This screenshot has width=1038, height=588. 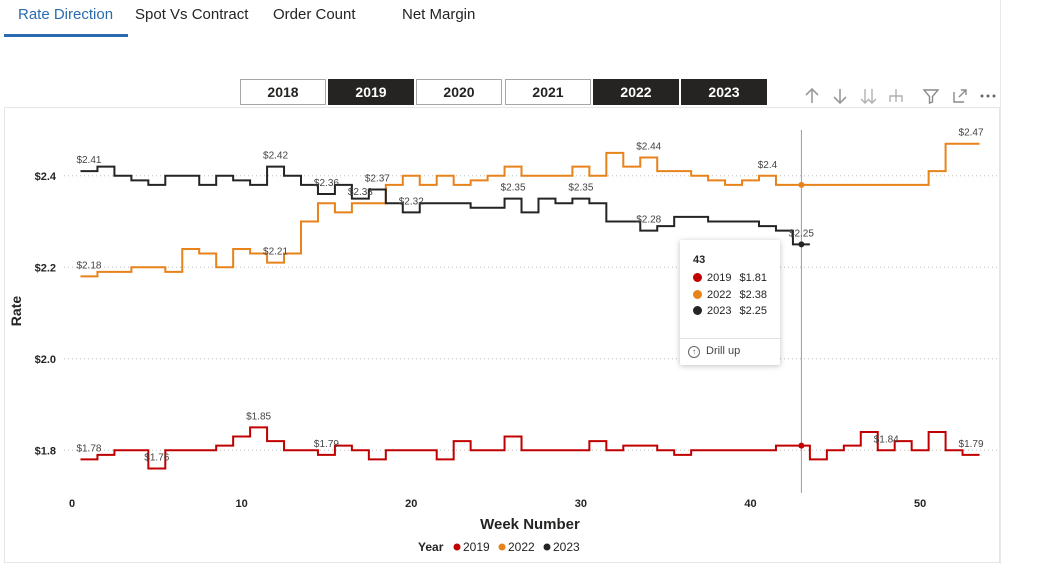 What do you see at coordinates (648, 220) in the screenshot?
I see `data-label: $2.28` at bounding box center [648, 220].